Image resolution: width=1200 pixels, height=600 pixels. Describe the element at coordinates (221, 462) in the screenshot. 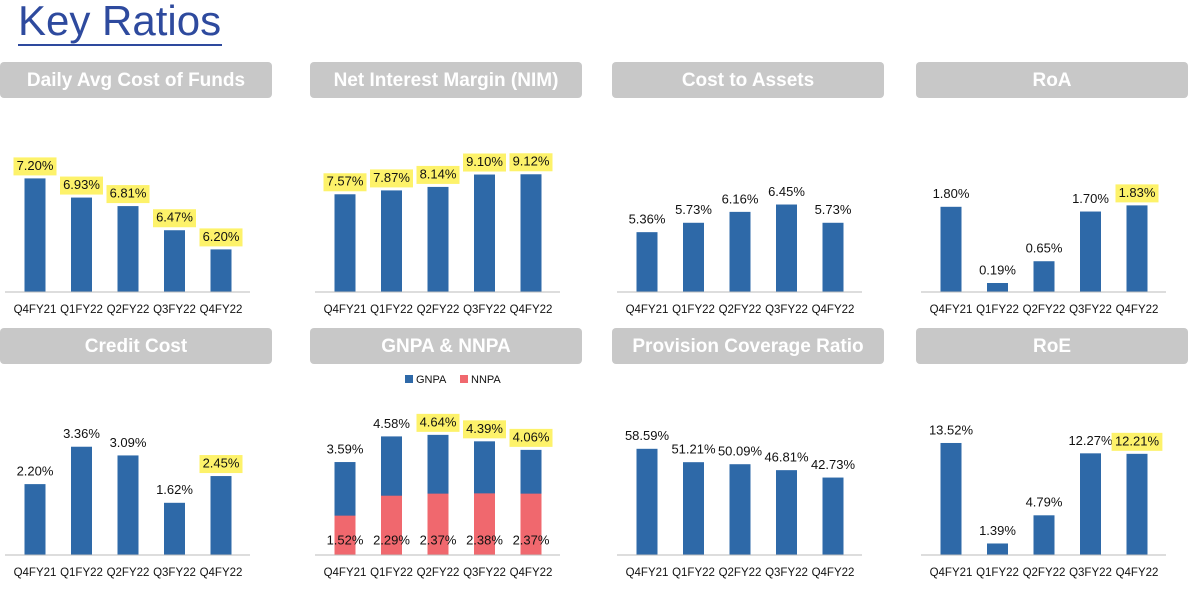

I see `value-label: 2.45%` at that location.